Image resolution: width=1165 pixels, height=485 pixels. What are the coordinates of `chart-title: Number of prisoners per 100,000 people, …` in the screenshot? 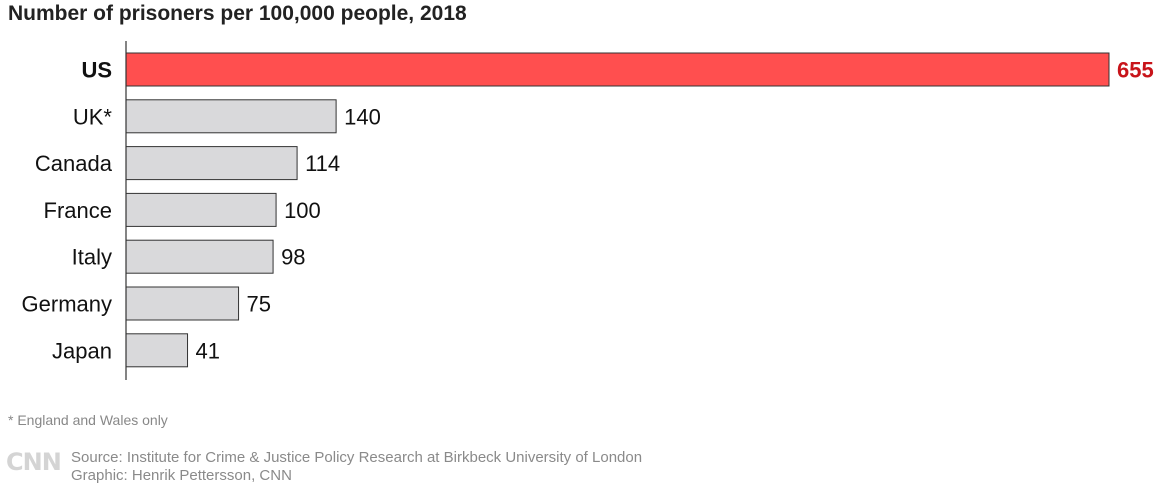 It's located at (237, 13).